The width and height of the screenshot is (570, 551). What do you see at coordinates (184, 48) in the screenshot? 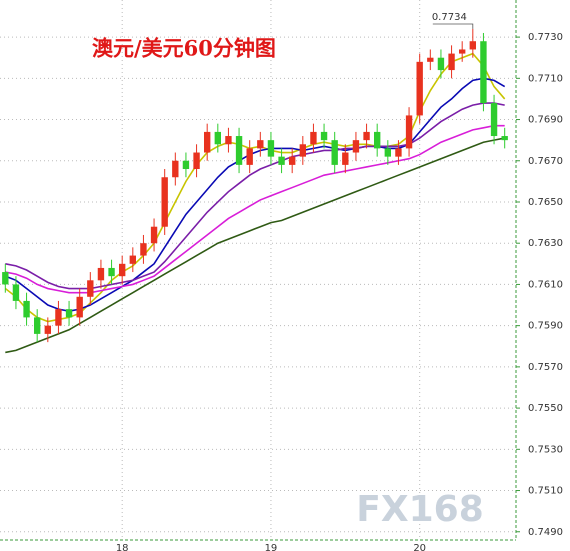
I see `chart-title: 澳元/美元60分钟图` at bounding box center [184, 48].